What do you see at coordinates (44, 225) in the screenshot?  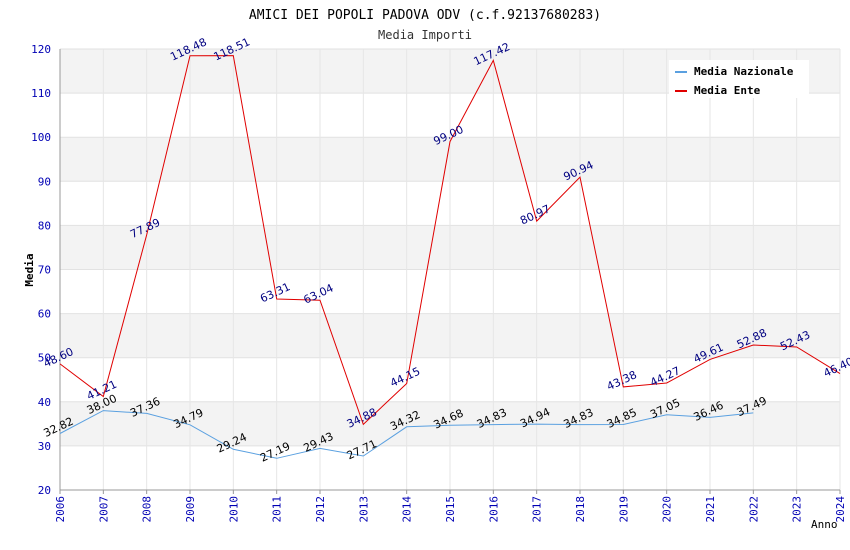 I see `y-tick-label: 80` at bounding box center [44, 225].